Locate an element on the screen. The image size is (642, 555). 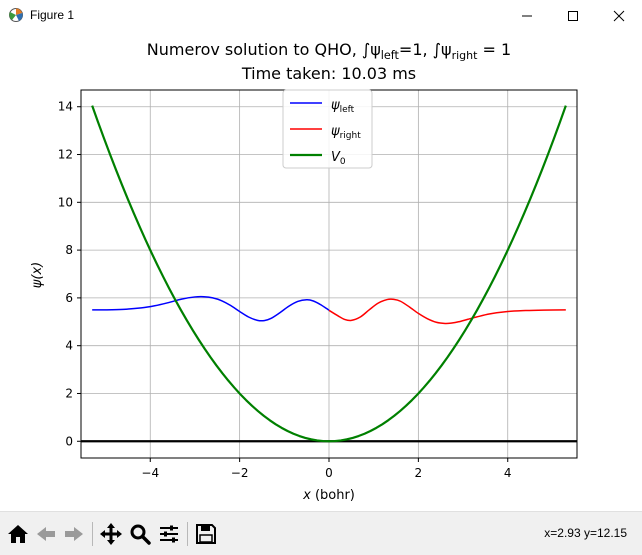
maximize-icon is located at coordinates (573, 15).